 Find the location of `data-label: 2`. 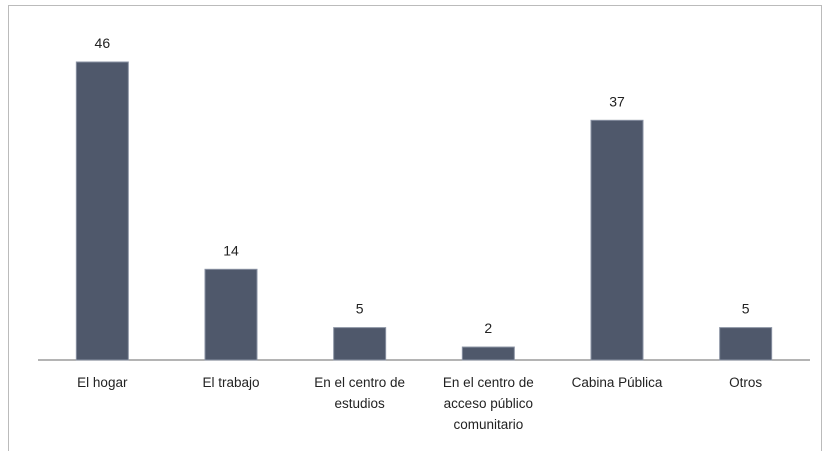

data-label: 2 is located at coordinates (488, 328).